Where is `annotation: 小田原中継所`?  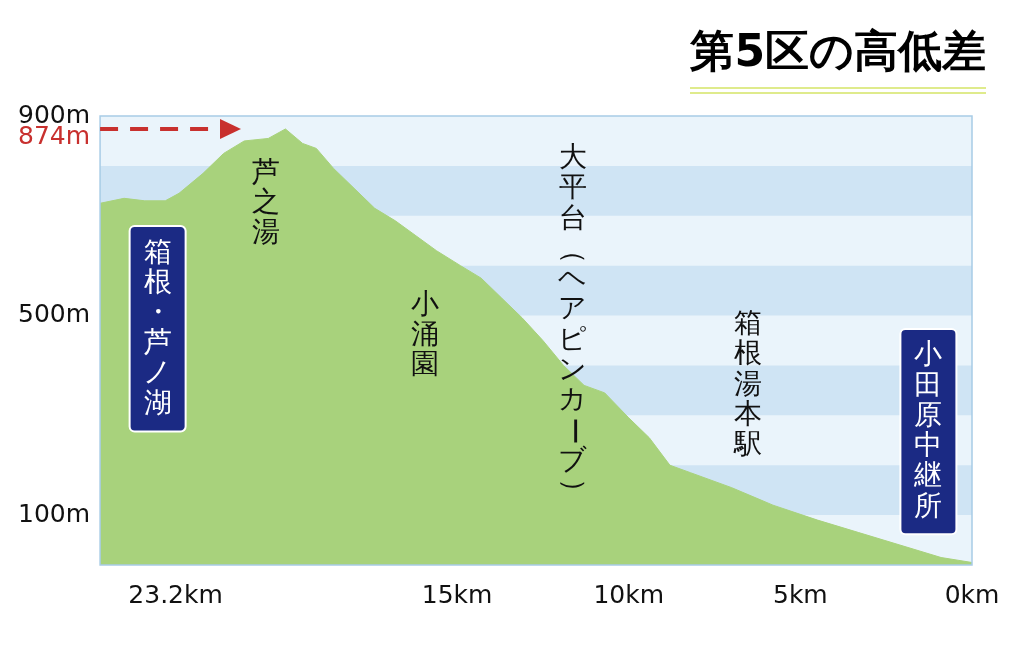 annotation: 小田原中継所 is located at coordinates (928, 429).